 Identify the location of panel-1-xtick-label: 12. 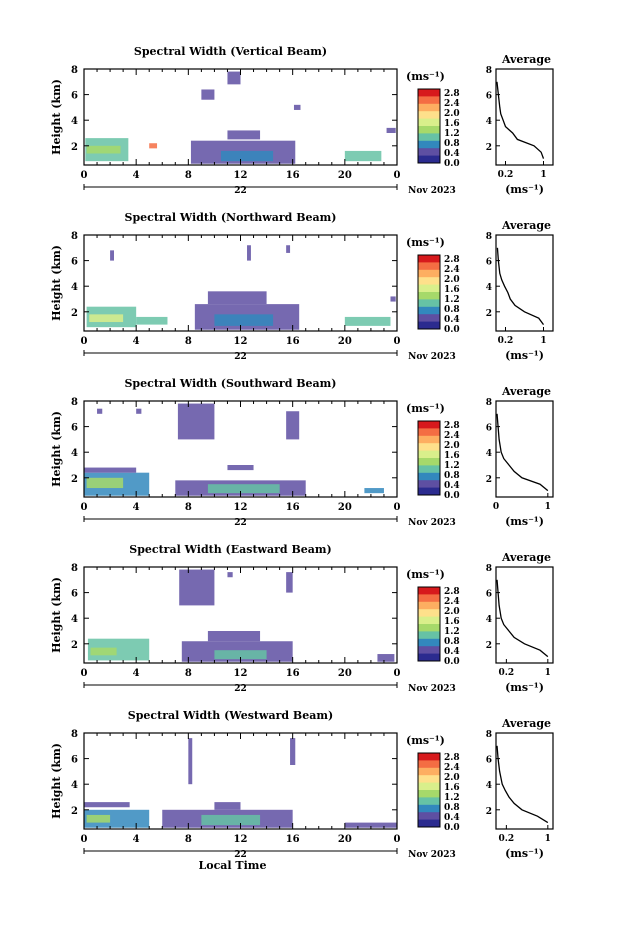
(241, 175).